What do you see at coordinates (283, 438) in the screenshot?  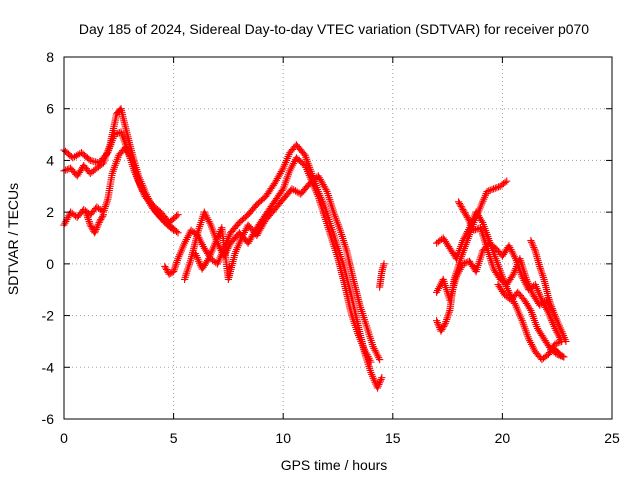 I see `x-tick-label: 10` at bounding box center [283, 438].